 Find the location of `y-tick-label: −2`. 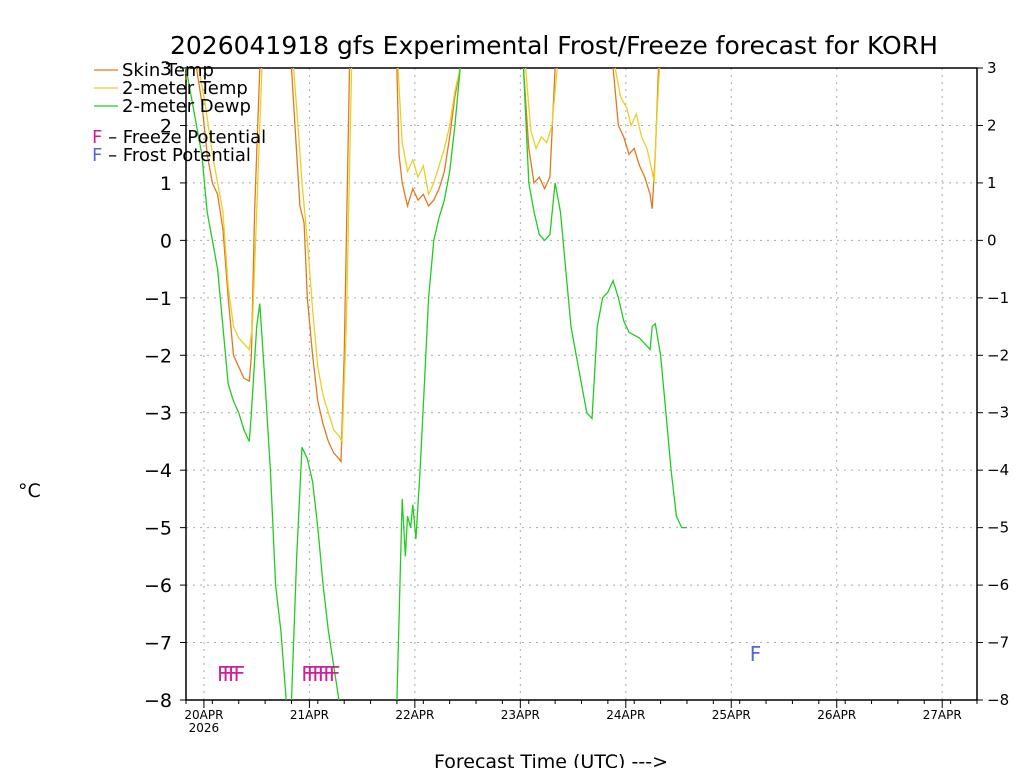

y-tick-label: −2 is located at coordinates (158, 356).